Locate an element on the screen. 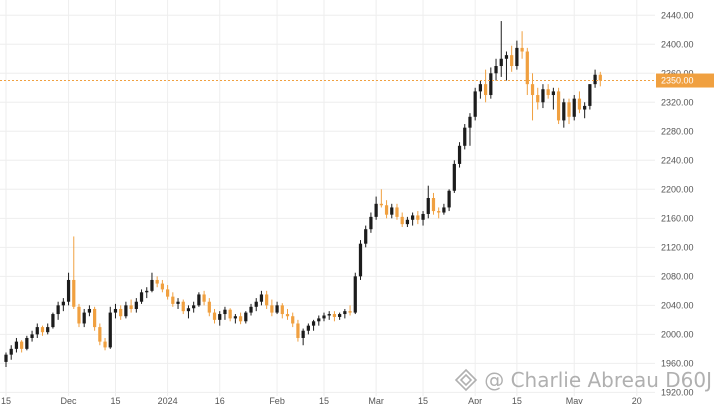  watermark: @ Charlie Abreau D60J is located at coordinates (583, 380).